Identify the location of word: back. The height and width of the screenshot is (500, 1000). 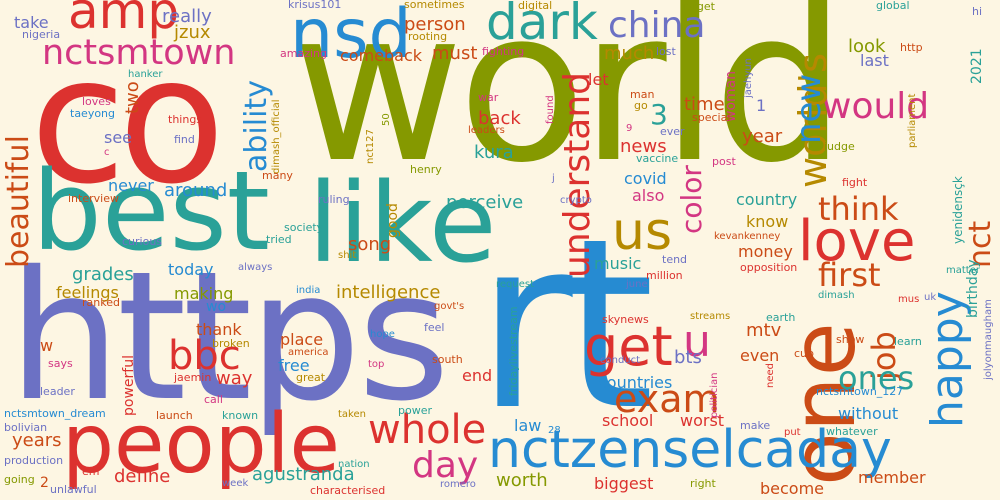
(499, 118).